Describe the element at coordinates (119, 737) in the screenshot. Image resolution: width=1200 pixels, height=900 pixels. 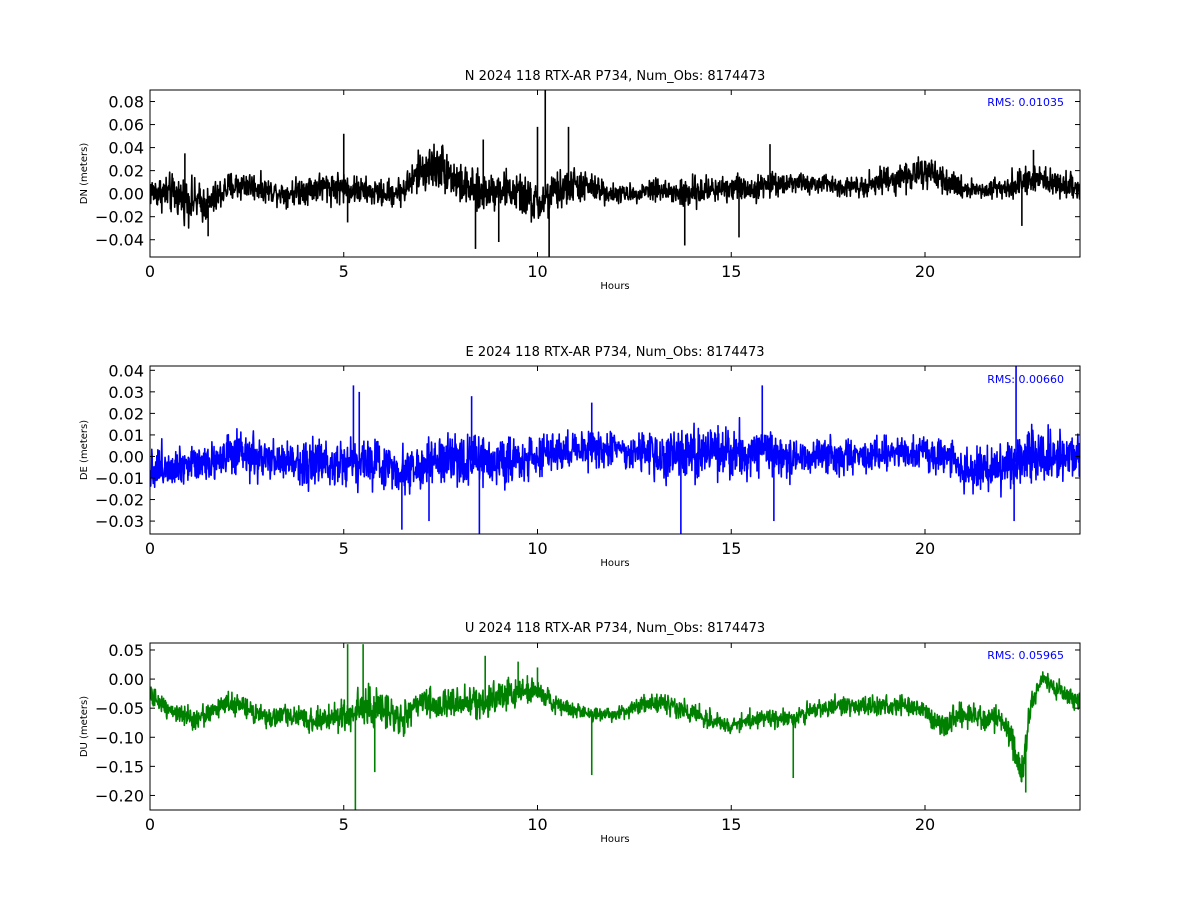
I see `panel-u-ytick-label-2: −0.10` at that location.